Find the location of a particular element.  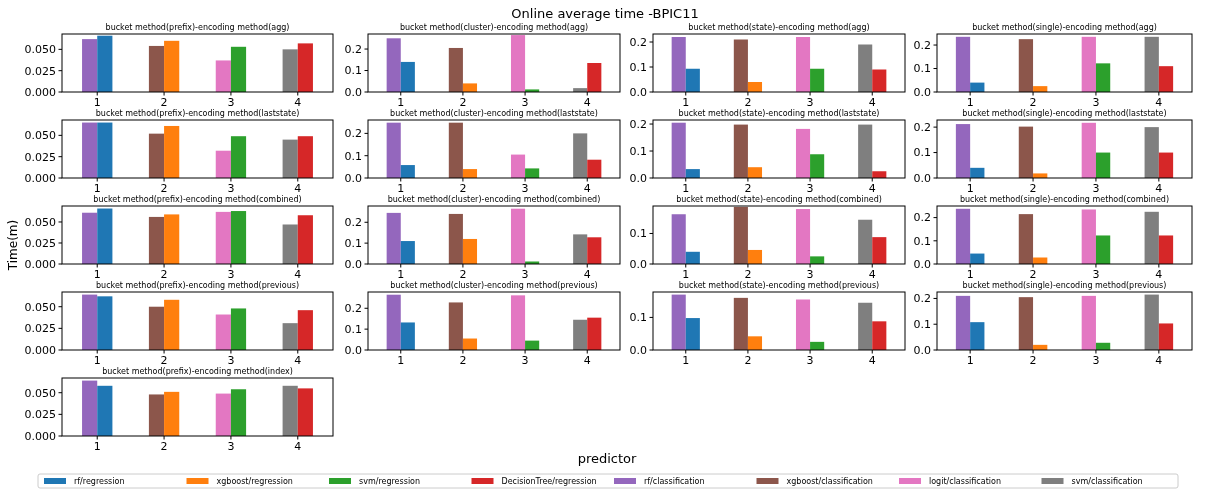

chart-subtitle: bucket method(state)-encoding method(laststate) is located at coordinates (779, 113).